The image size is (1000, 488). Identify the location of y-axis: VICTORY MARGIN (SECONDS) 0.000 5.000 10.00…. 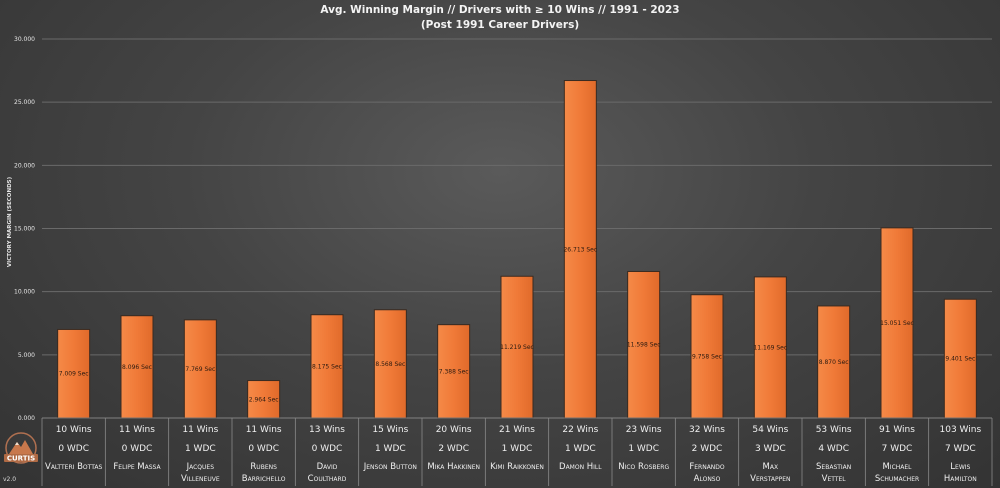
(21, 229).